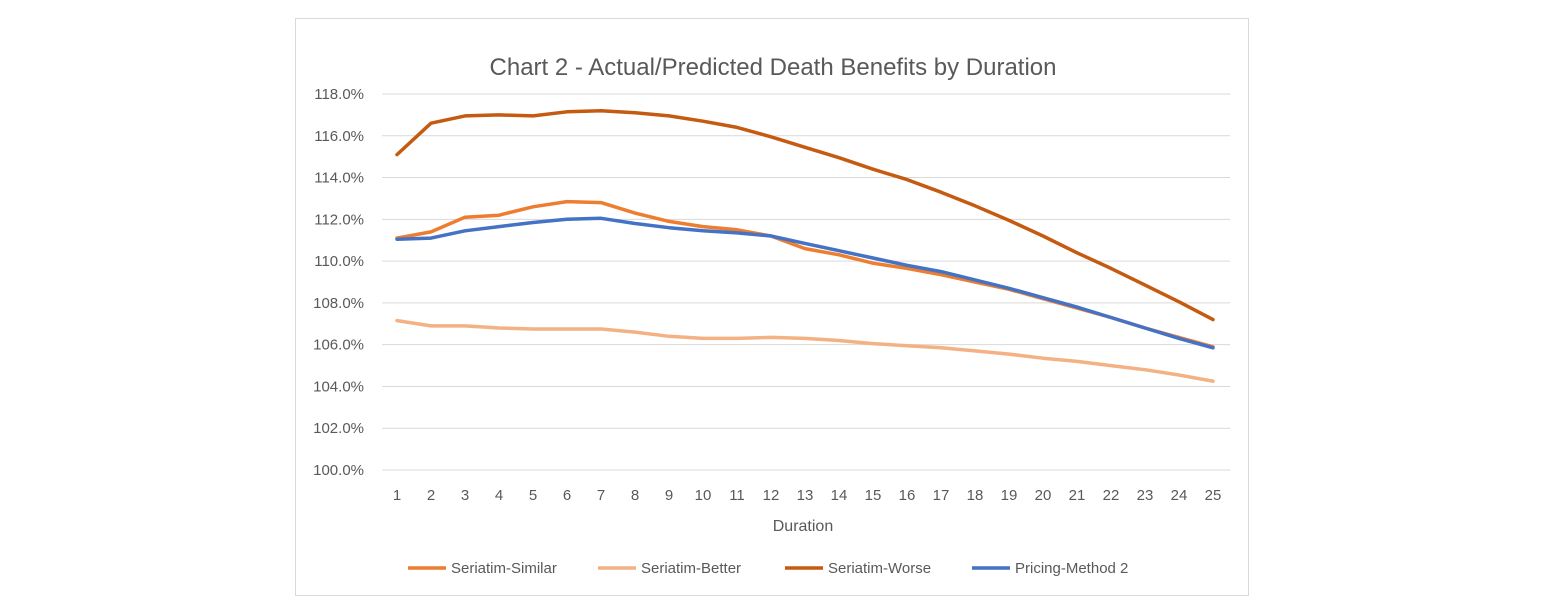 This screenshot has width=1544, height=612. Describe the element at coordinates (873, 495) in the screenshot. I see `x-tick-label: 15` at that location.